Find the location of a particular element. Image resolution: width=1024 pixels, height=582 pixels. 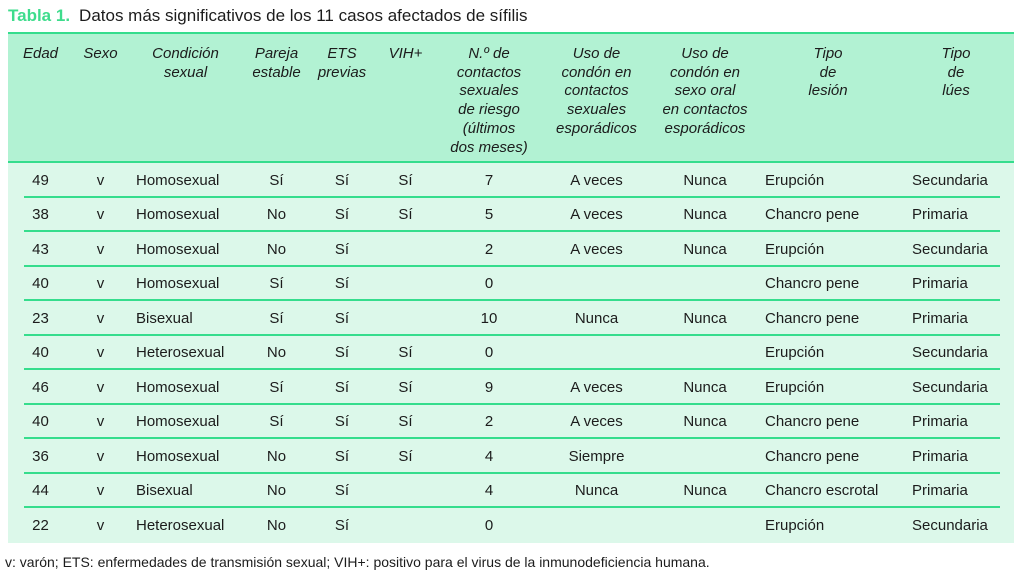

column-header: Pareja estable is located at coordinates (276, 63).